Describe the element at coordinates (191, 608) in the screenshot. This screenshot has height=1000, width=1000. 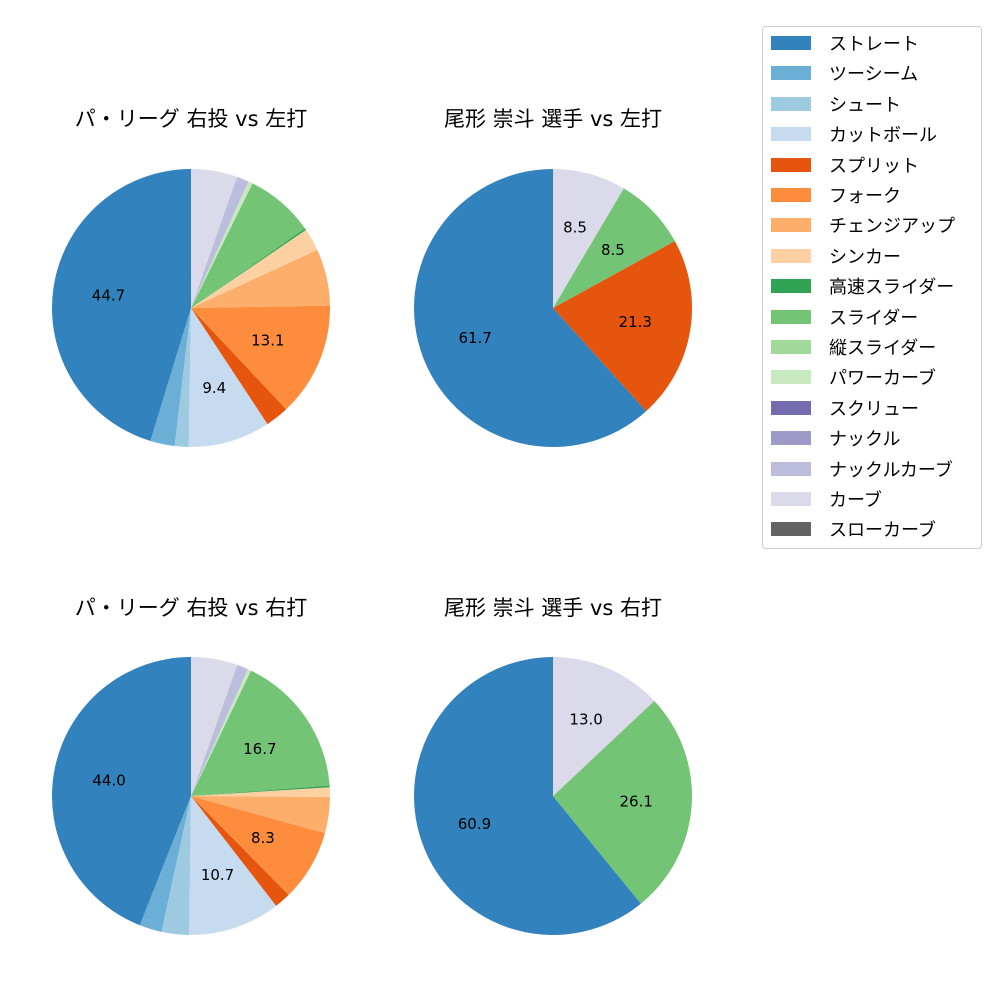
I see `chart-title-3: パ・リーグ 右投 vs 右打` at that location.